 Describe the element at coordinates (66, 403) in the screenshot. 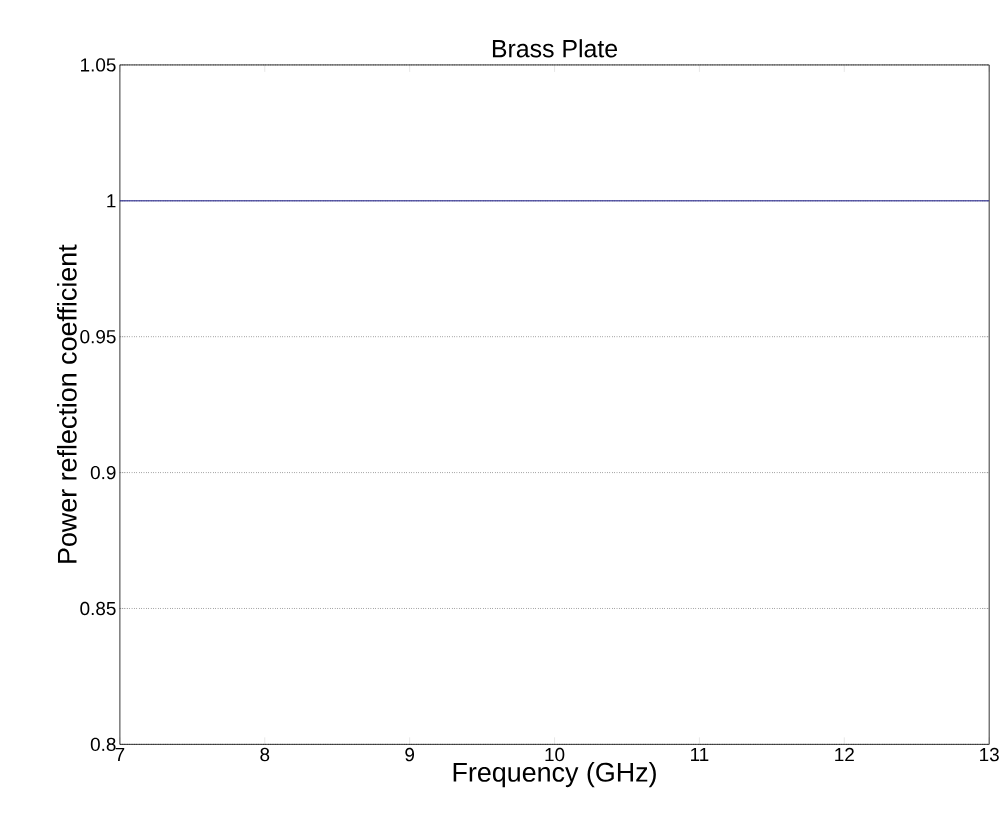

I see `y-axis-title: Power reflection coefficient` at that location.